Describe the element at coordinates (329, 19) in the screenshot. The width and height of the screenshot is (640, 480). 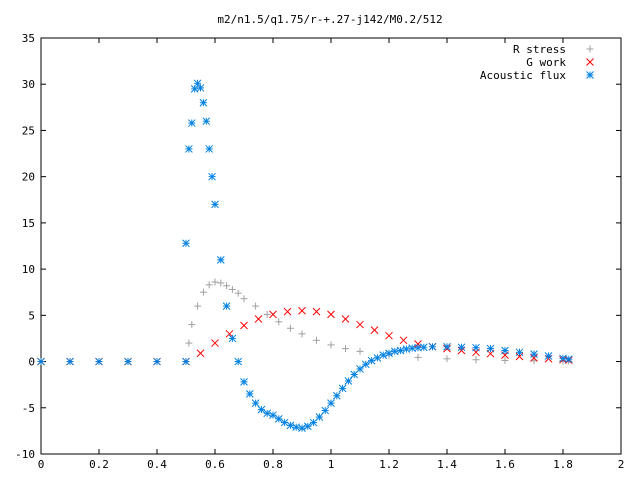
I see `chart-title: m2/n1.5/q1.75/r-+.27-j142/M0.2/512` at that location.